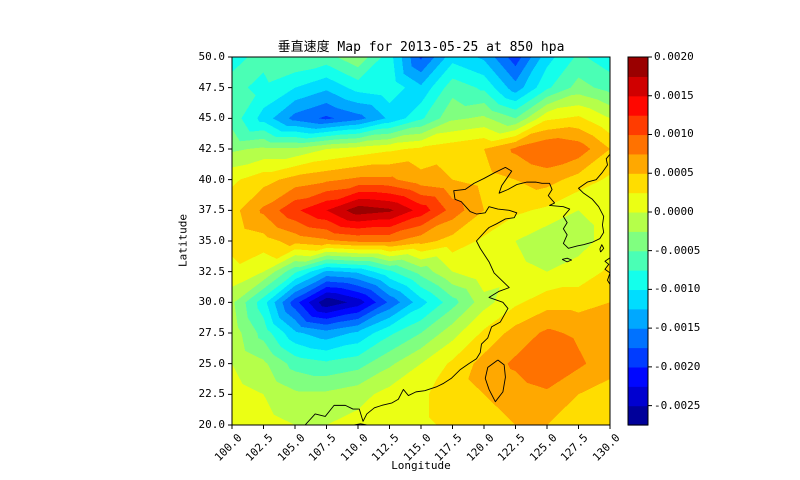  I want to click on y-tick-label: 45.0, so click(212, 118).